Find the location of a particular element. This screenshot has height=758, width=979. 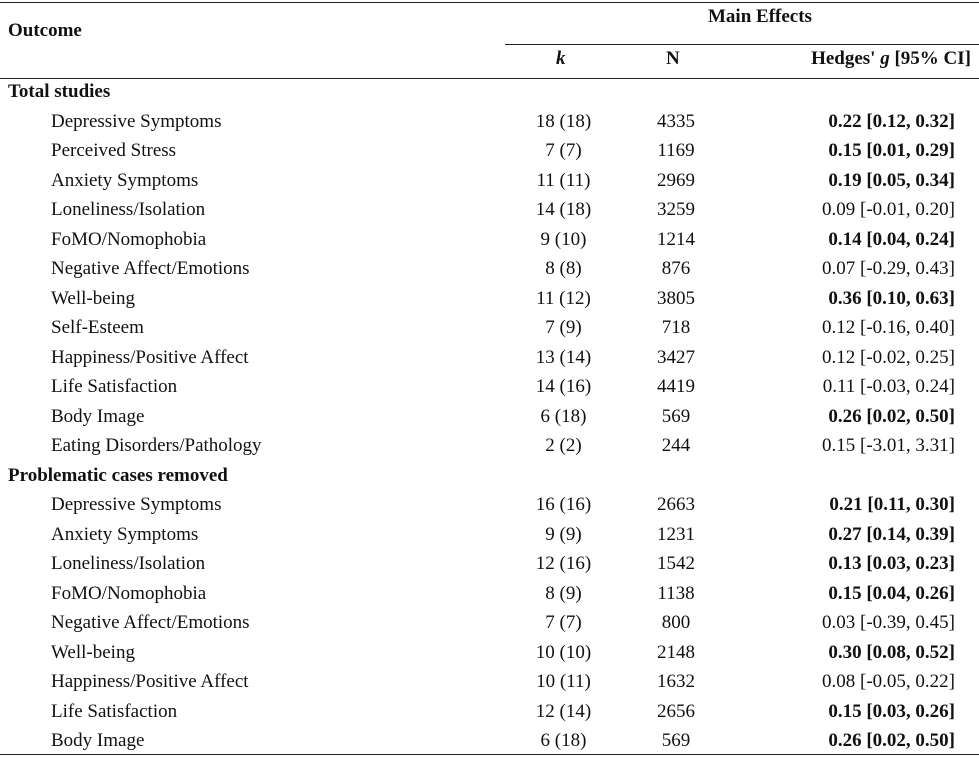

k-cell: 11 (12) is located at coordinates (563, 298).